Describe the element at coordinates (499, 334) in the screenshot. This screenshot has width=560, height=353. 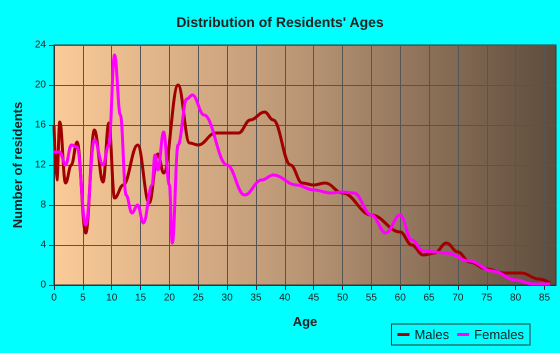
I see `legend-label: Females` at that location.